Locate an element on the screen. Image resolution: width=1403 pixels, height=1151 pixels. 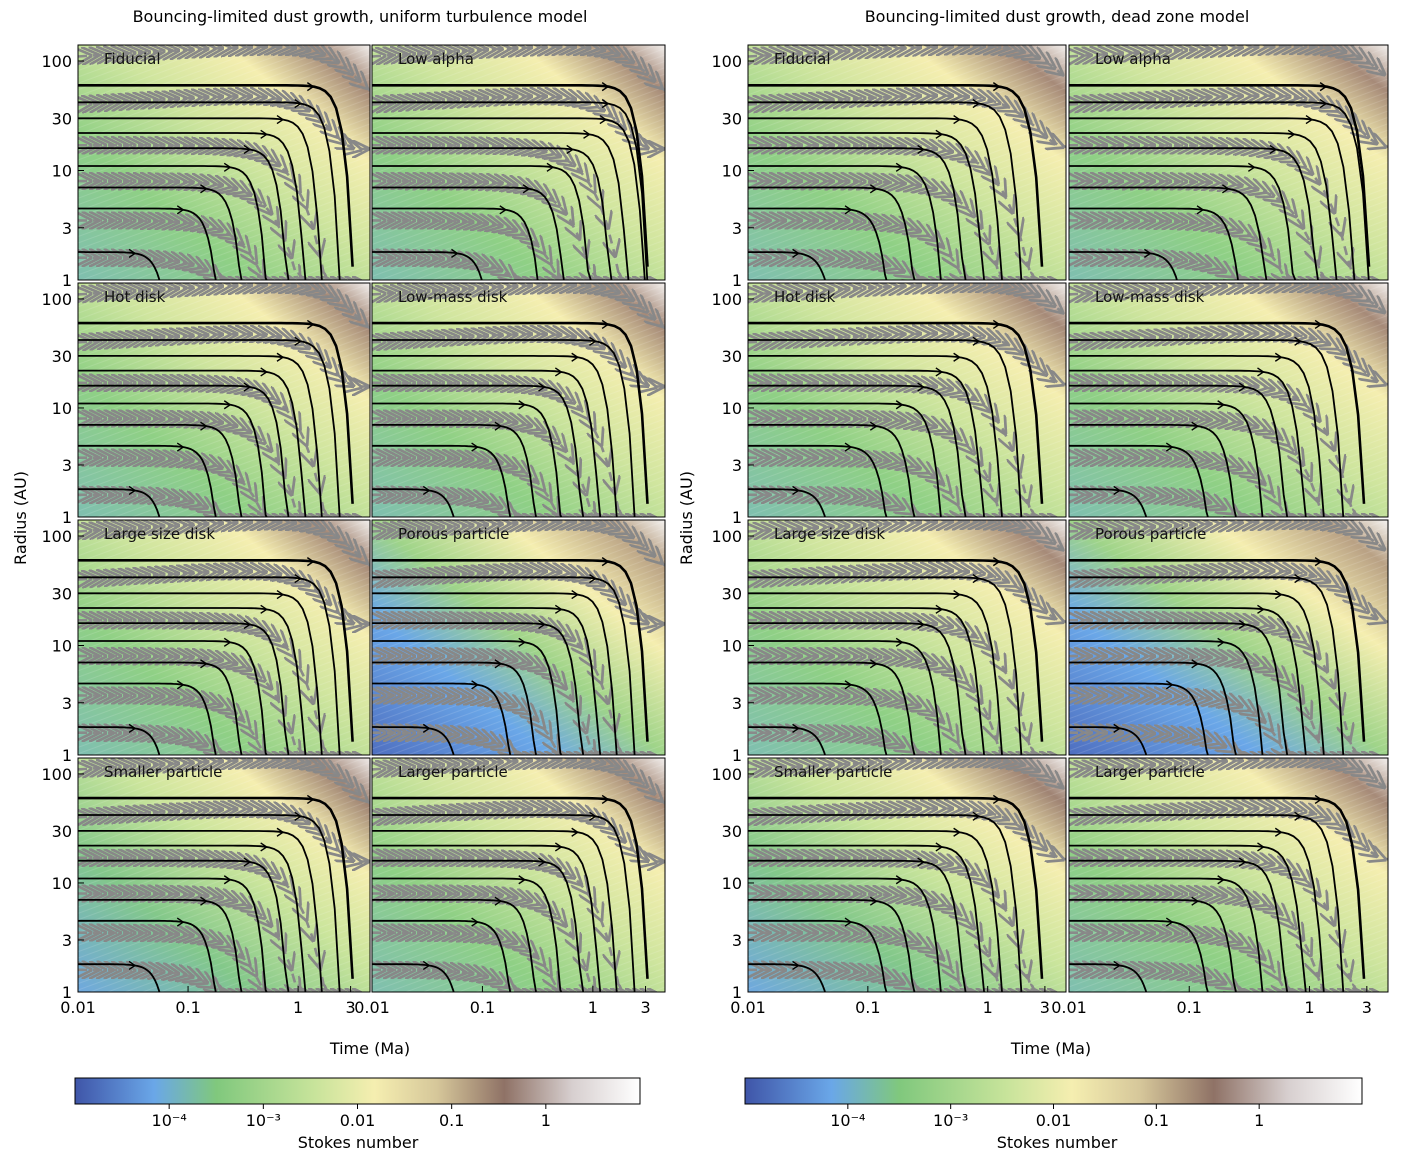
panel-label: Low-mass disk is located at coordinates (453, 297).